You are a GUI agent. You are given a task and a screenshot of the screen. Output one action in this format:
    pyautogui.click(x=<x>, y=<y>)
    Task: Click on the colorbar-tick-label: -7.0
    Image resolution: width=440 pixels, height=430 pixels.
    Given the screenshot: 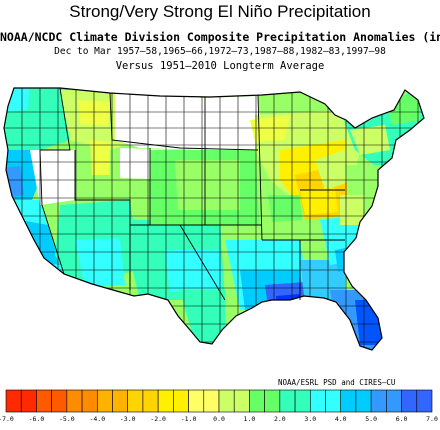 What is the action you would take?
    pyautogui.click(x=7, y=419)
    